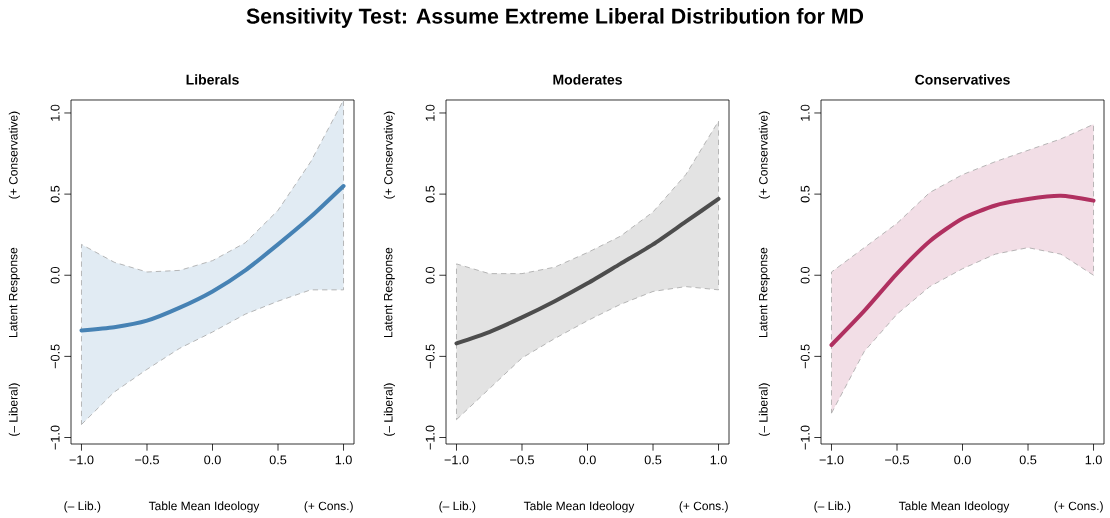 The image size is (1110, 518). I want to click on chart-title: Conservatives, so click(962, 79).